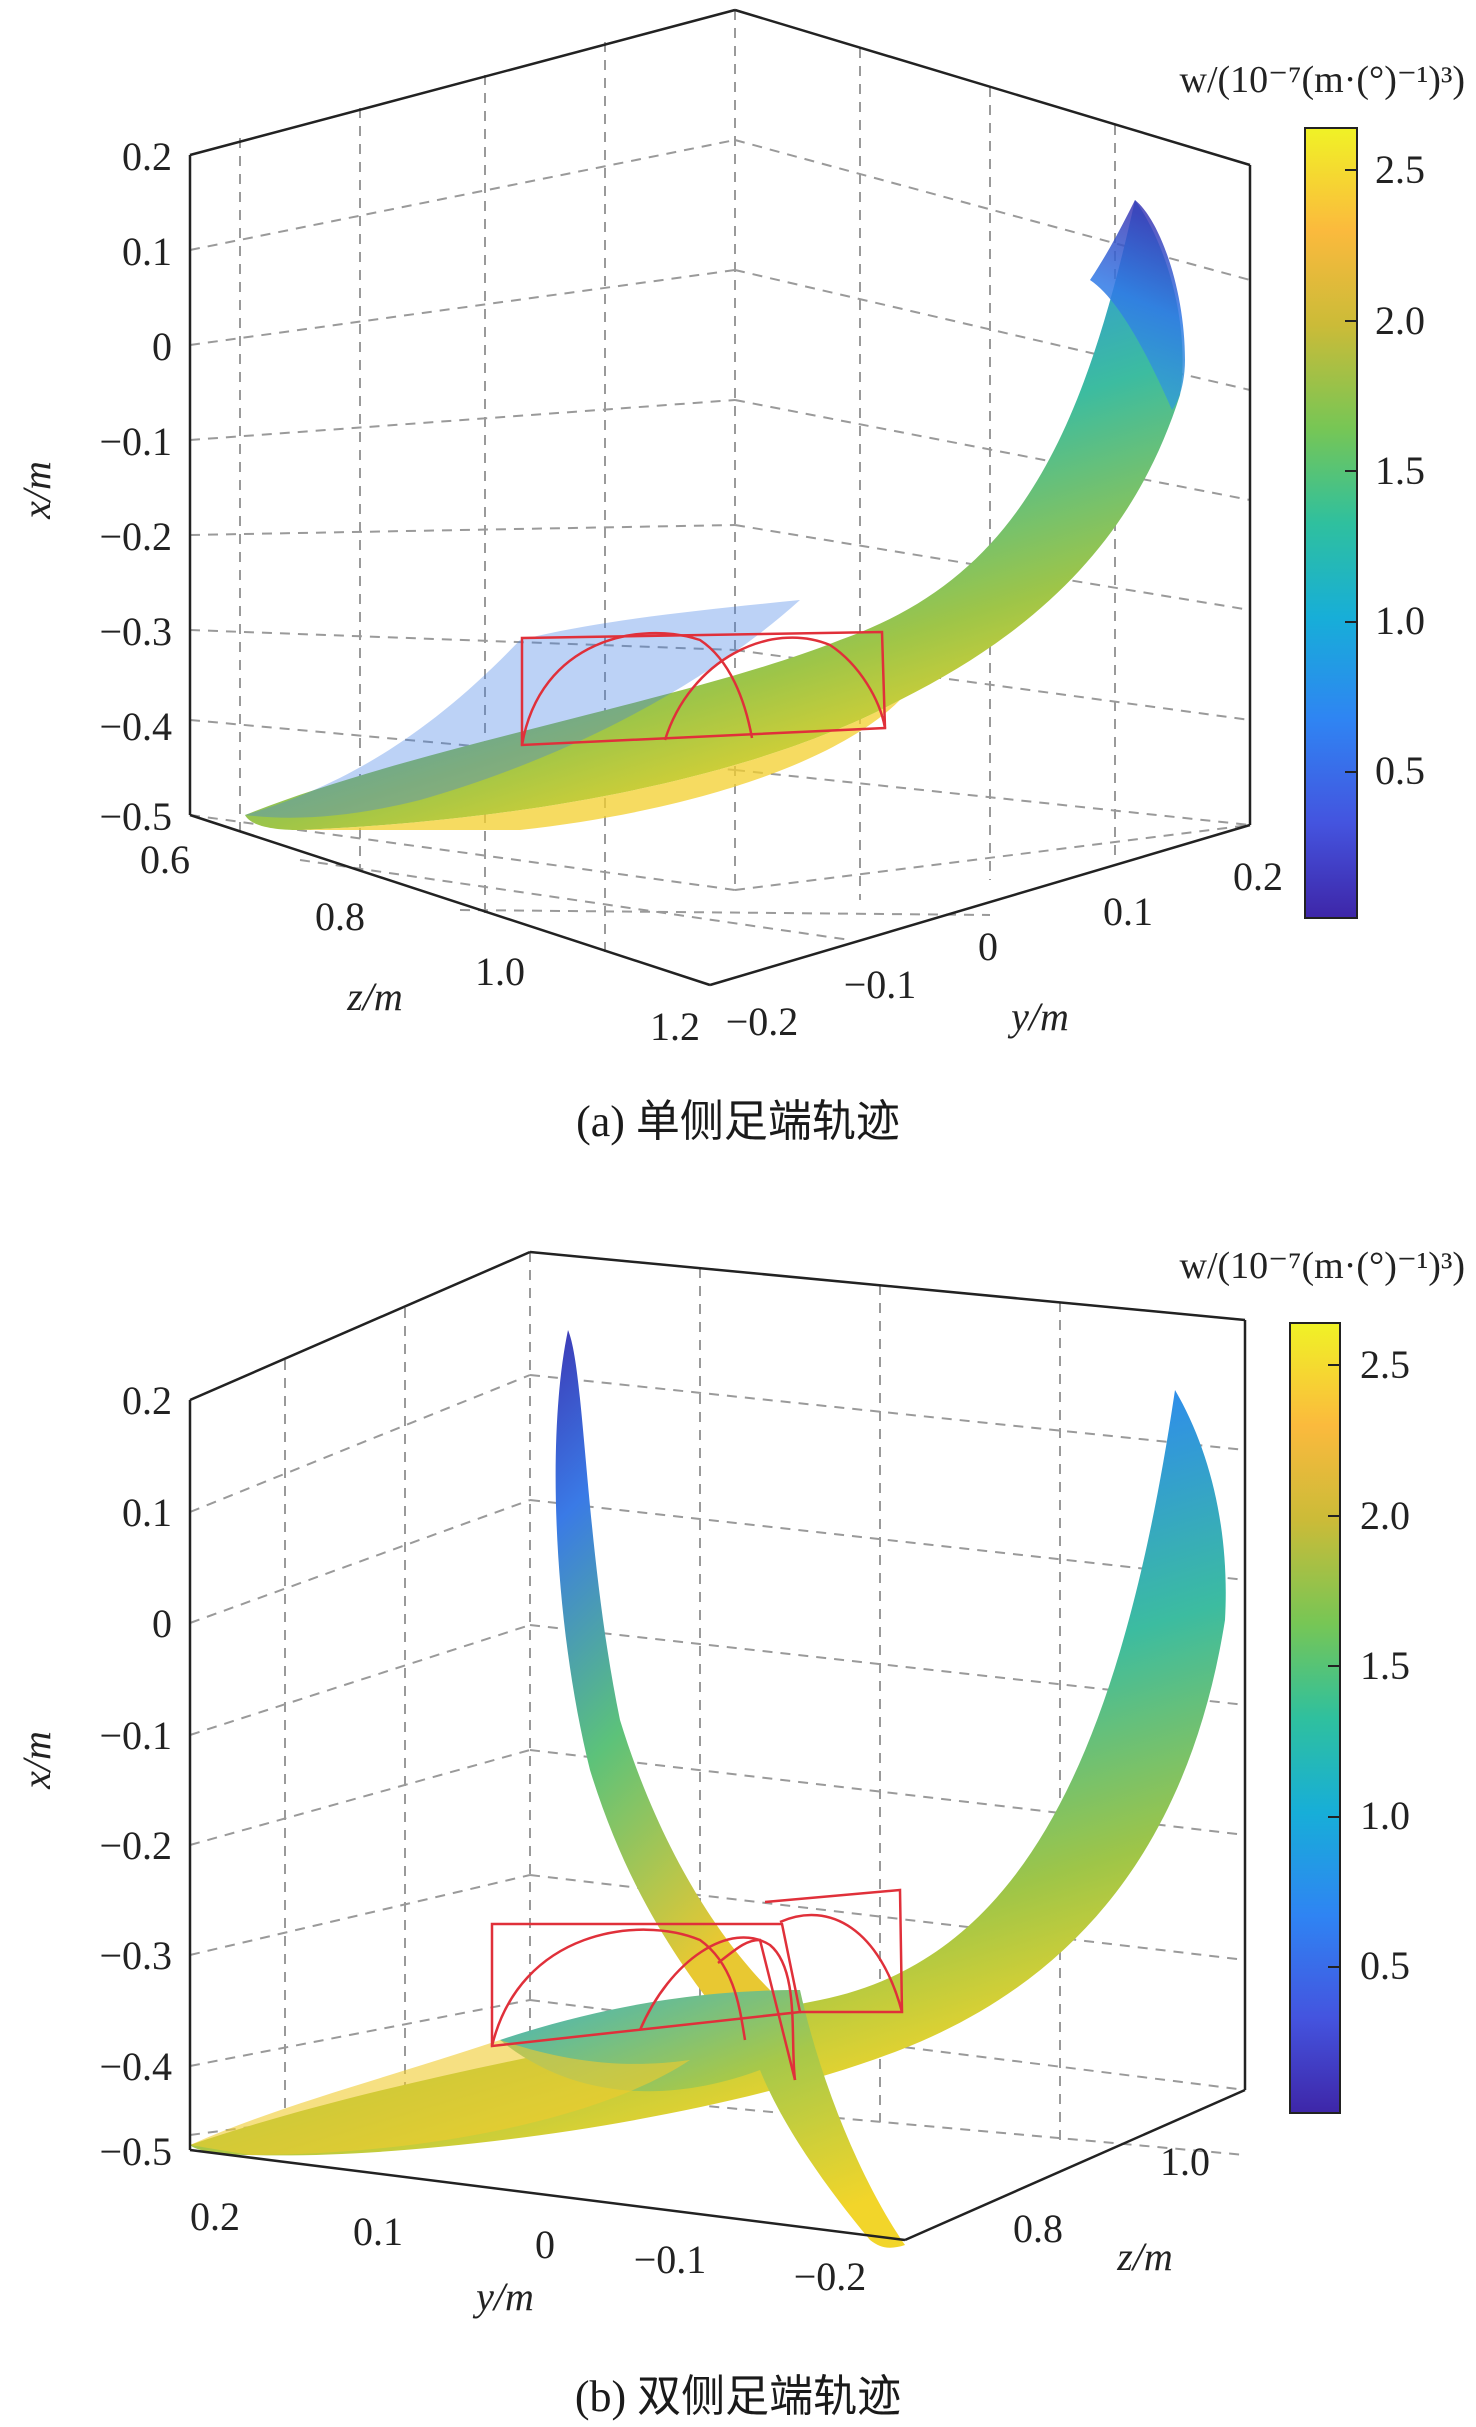 The width and height of the screenshot is (1476, 2427). I want to click on z-ticks-b: 0.8 1.0, so click(1111, 2195).